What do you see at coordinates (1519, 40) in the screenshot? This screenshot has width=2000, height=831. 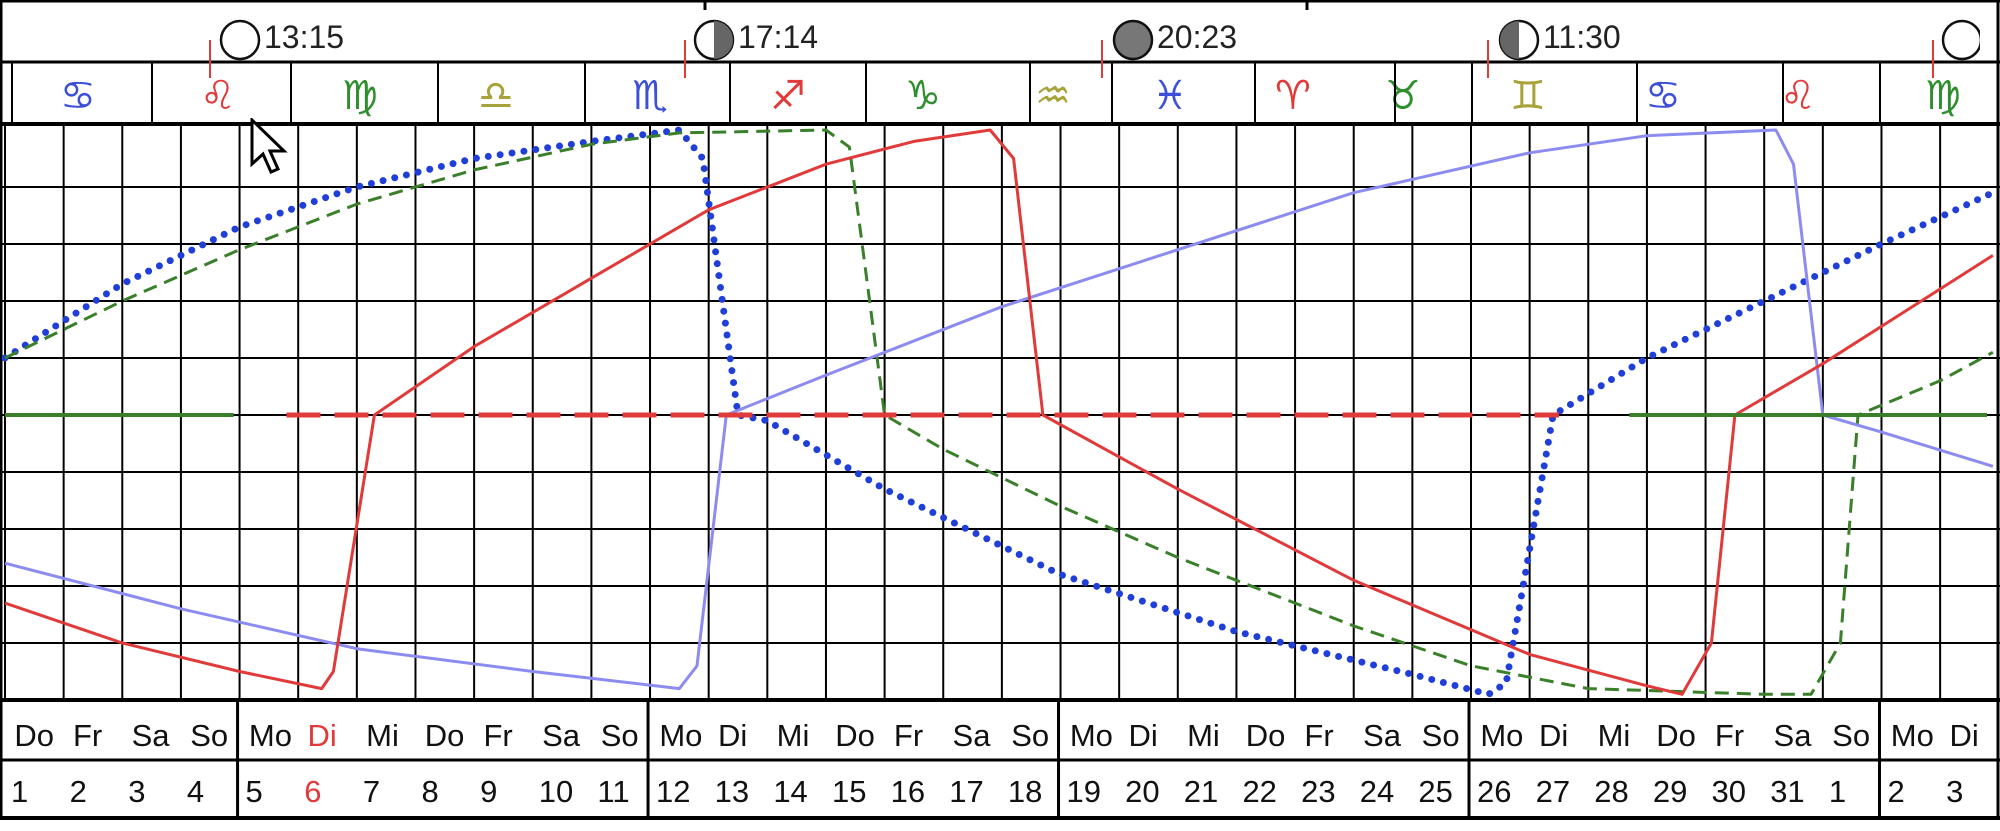 I see `moon-first-quarter-icon` at bounding box center [1519, 40].